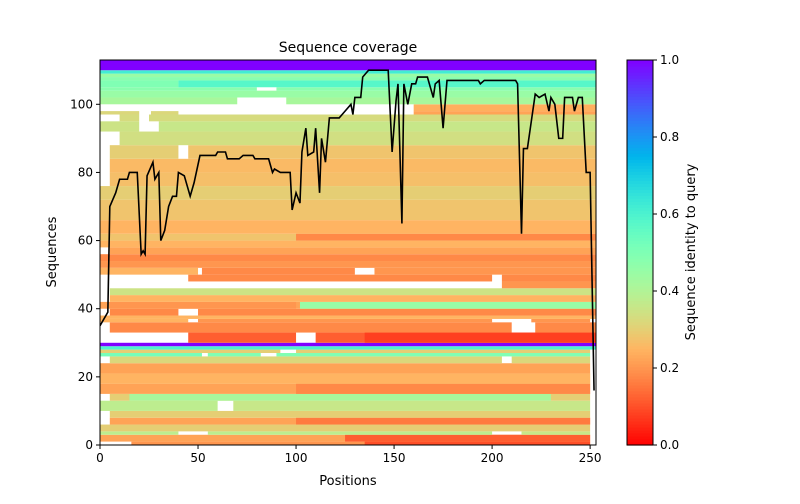 The height and width of the screenshot is (504, 800). What do you see at coordinates (89, 445) in the screenshot?
I see `y-tick-label: 0` at bounding box center [89, 445].